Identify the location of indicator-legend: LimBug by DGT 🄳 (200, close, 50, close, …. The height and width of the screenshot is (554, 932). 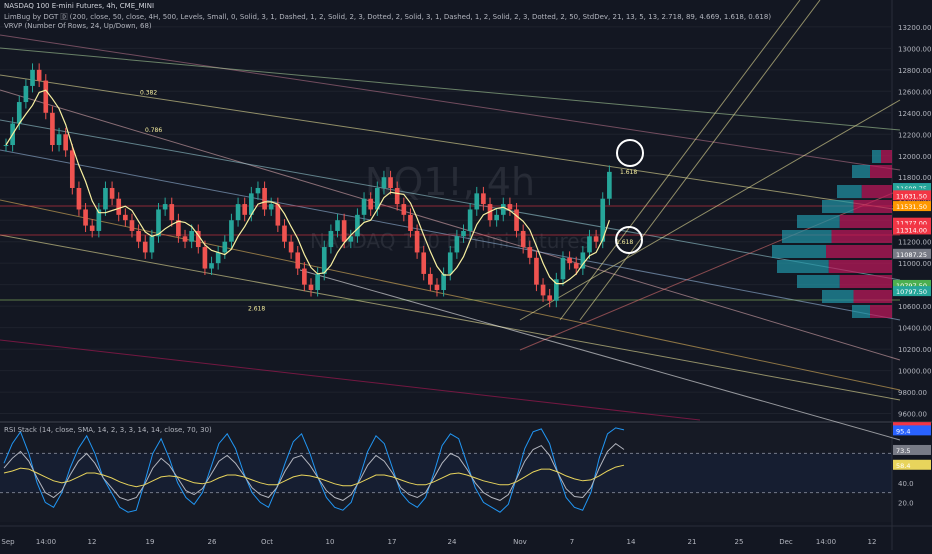
(388, 17).